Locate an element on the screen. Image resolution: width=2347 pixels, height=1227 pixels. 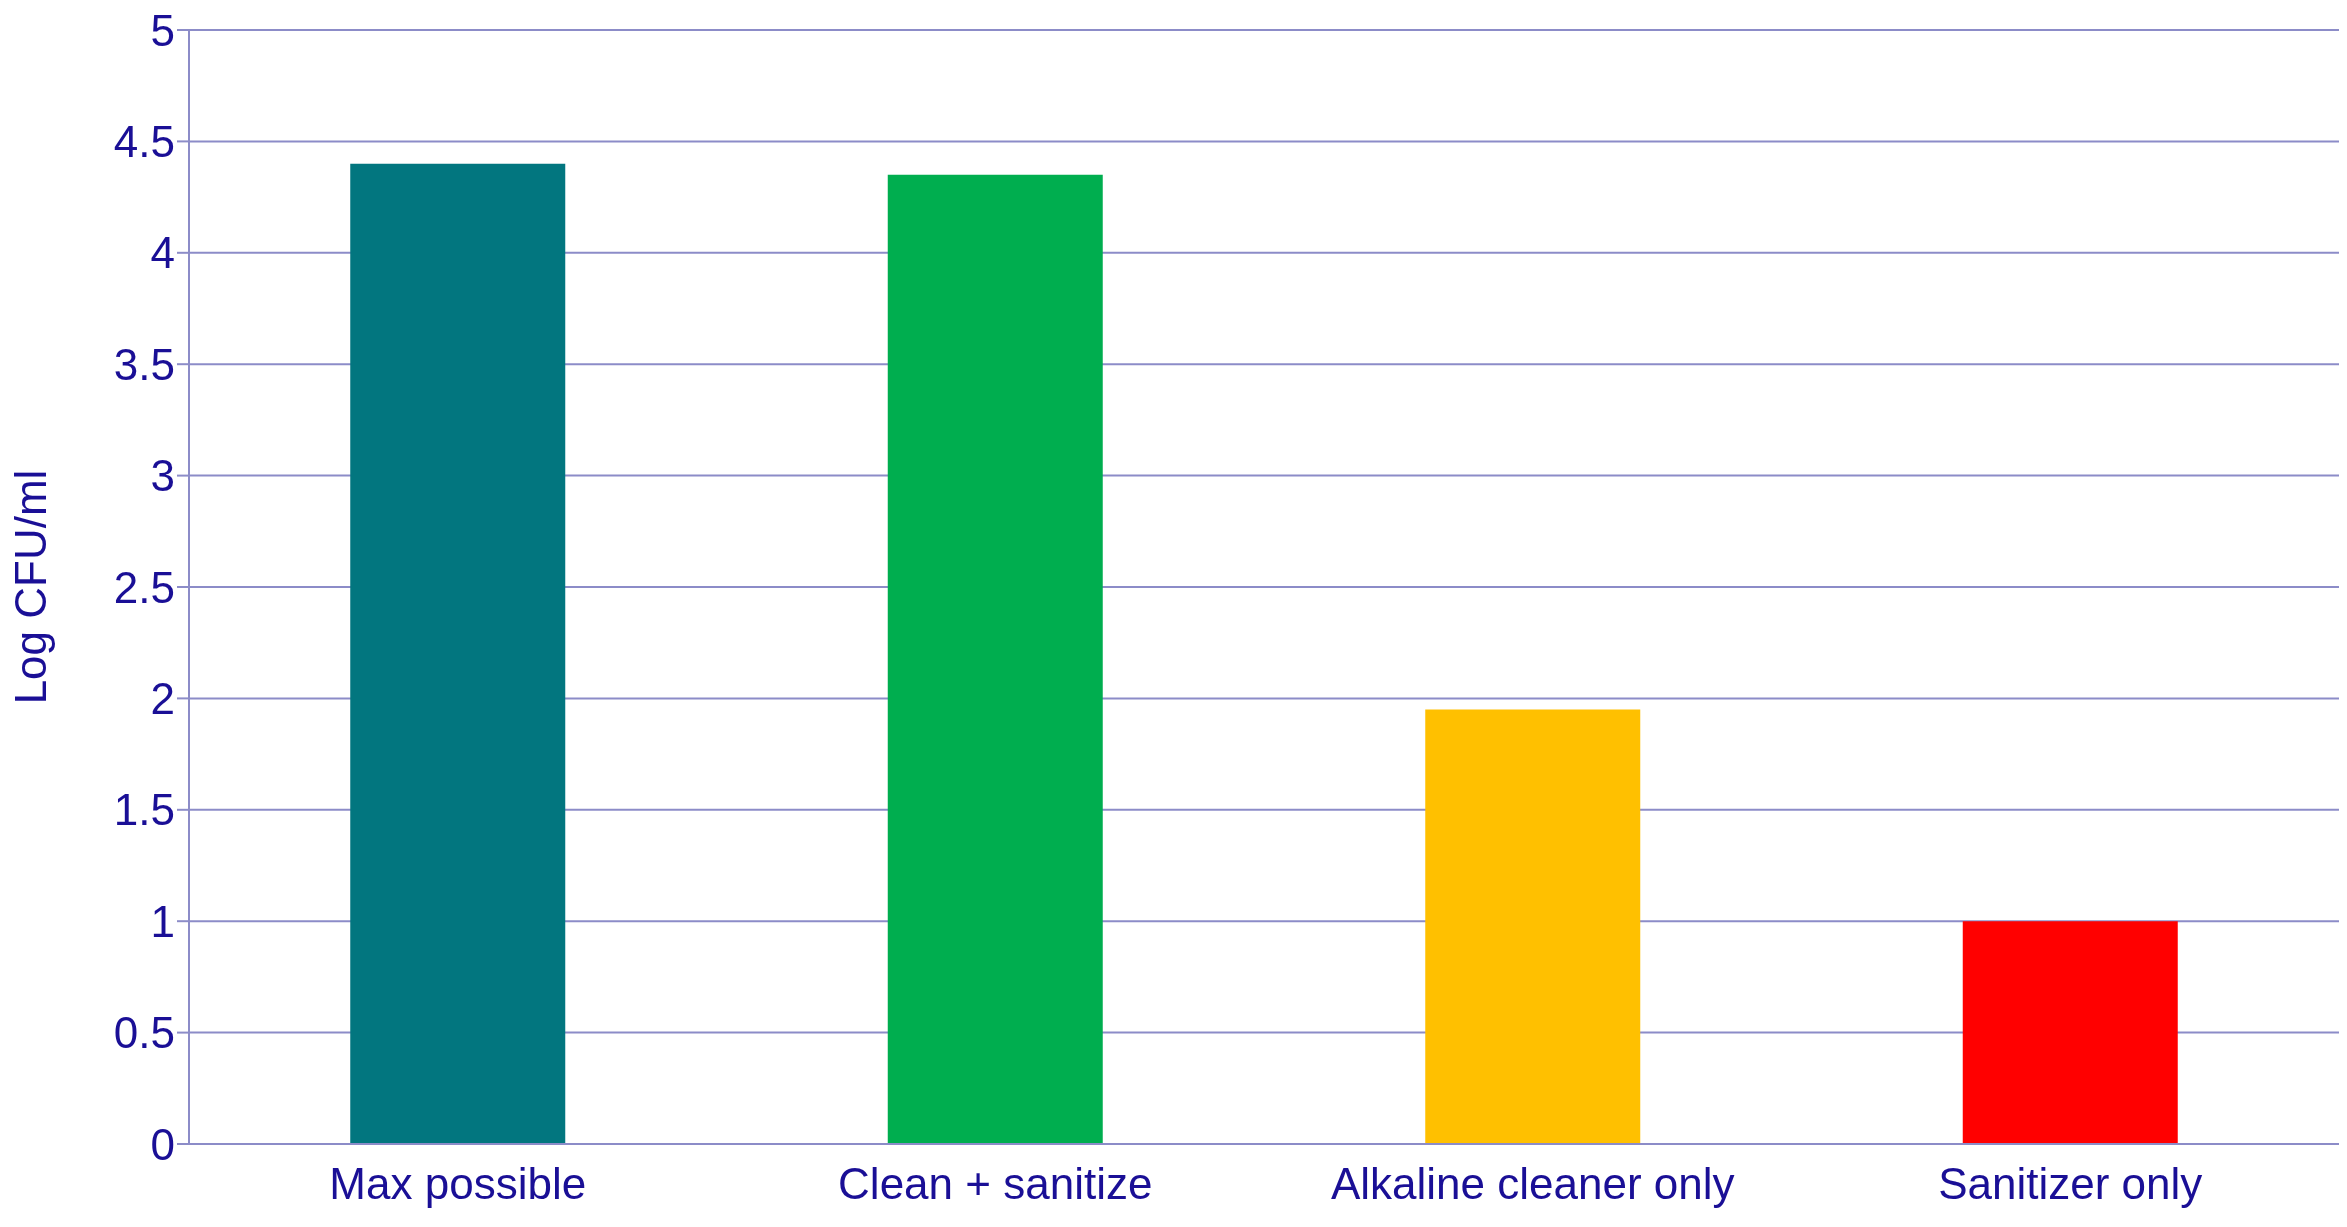
x-tick-label: Max possible is located at coordinates (458, 1184).